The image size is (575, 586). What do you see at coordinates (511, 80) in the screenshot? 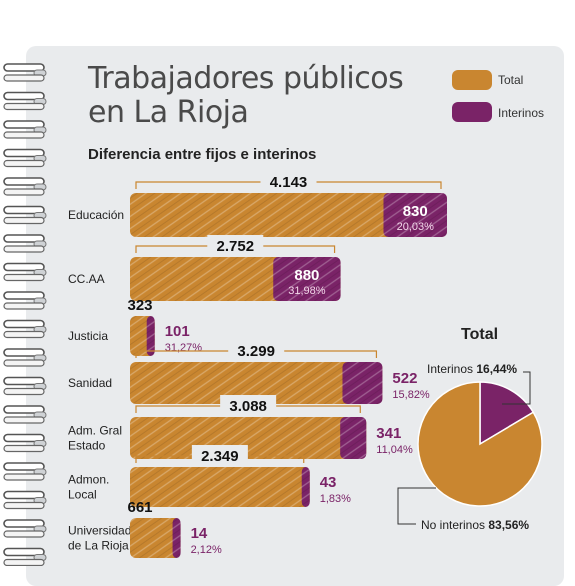
I see `legend-total-label: Total` at bounding box center [511, 80].